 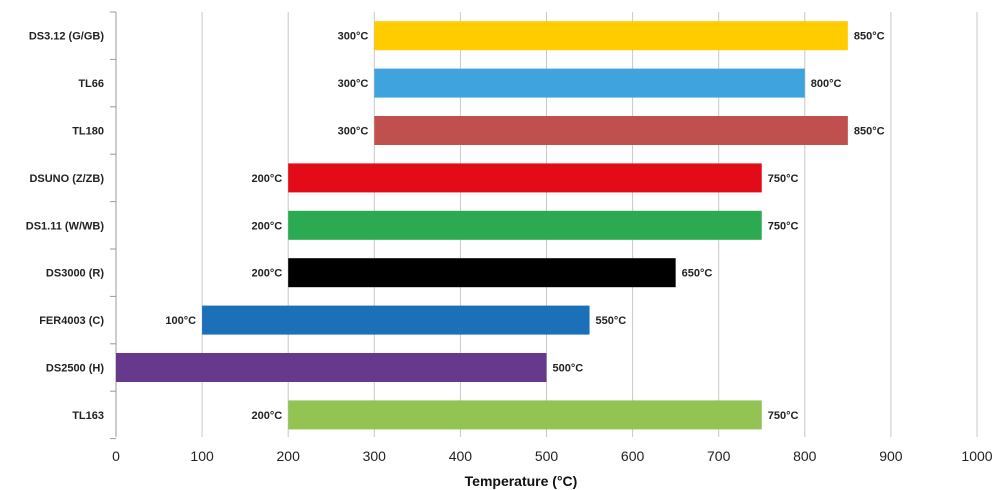 I want to click on category-label: TL66, so click(x=91, y=84).